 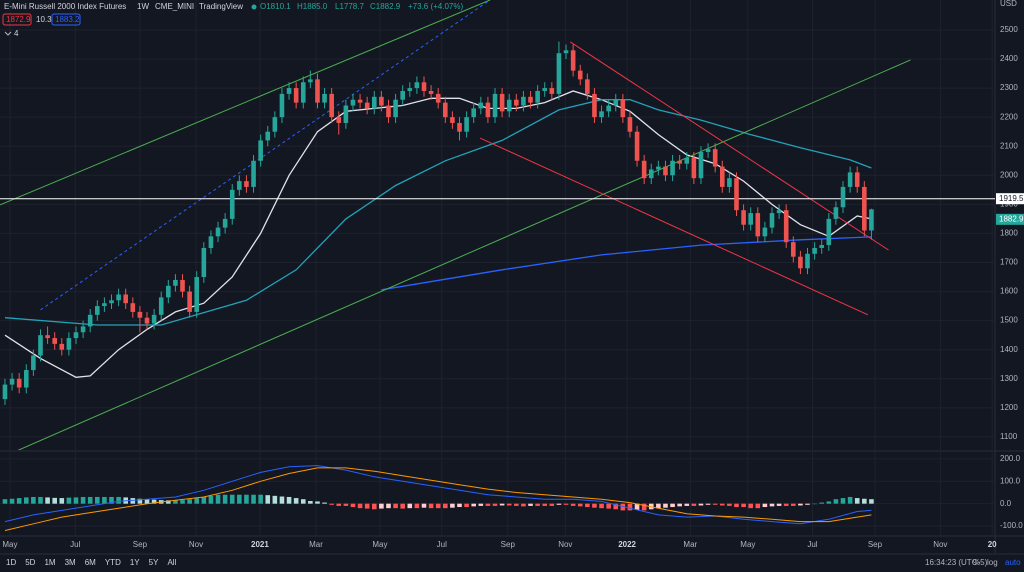 I want to click on status-dot, so click(x=254, y=7).